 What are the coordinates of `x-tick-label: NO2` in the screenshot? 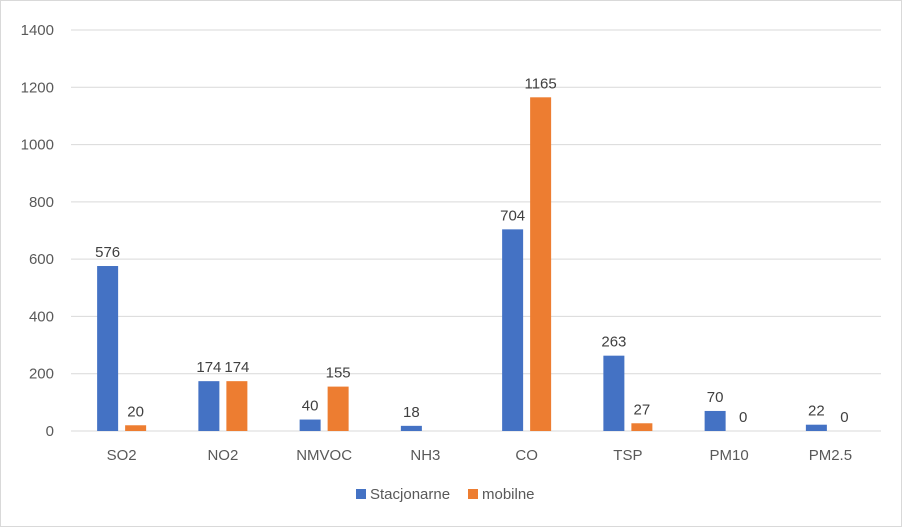 It's located at (222, 455).